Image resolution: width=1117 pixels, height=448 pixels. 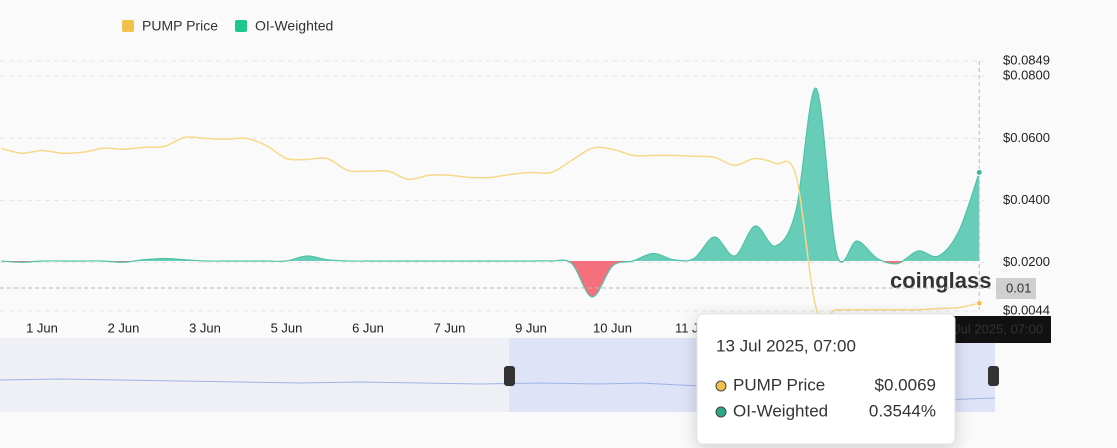 I want to click on y-tick-label: $0.0600, so click(x=1026, y=137).